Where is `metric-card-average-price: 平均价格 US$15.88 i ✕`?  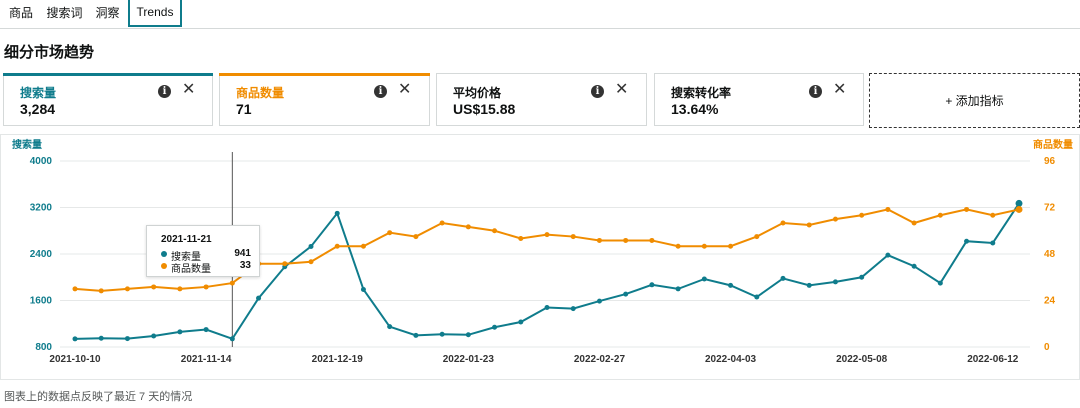
metric-card-average-price: 平均价格 US$15.88 i ✕ is located at coordinates (541, 99).